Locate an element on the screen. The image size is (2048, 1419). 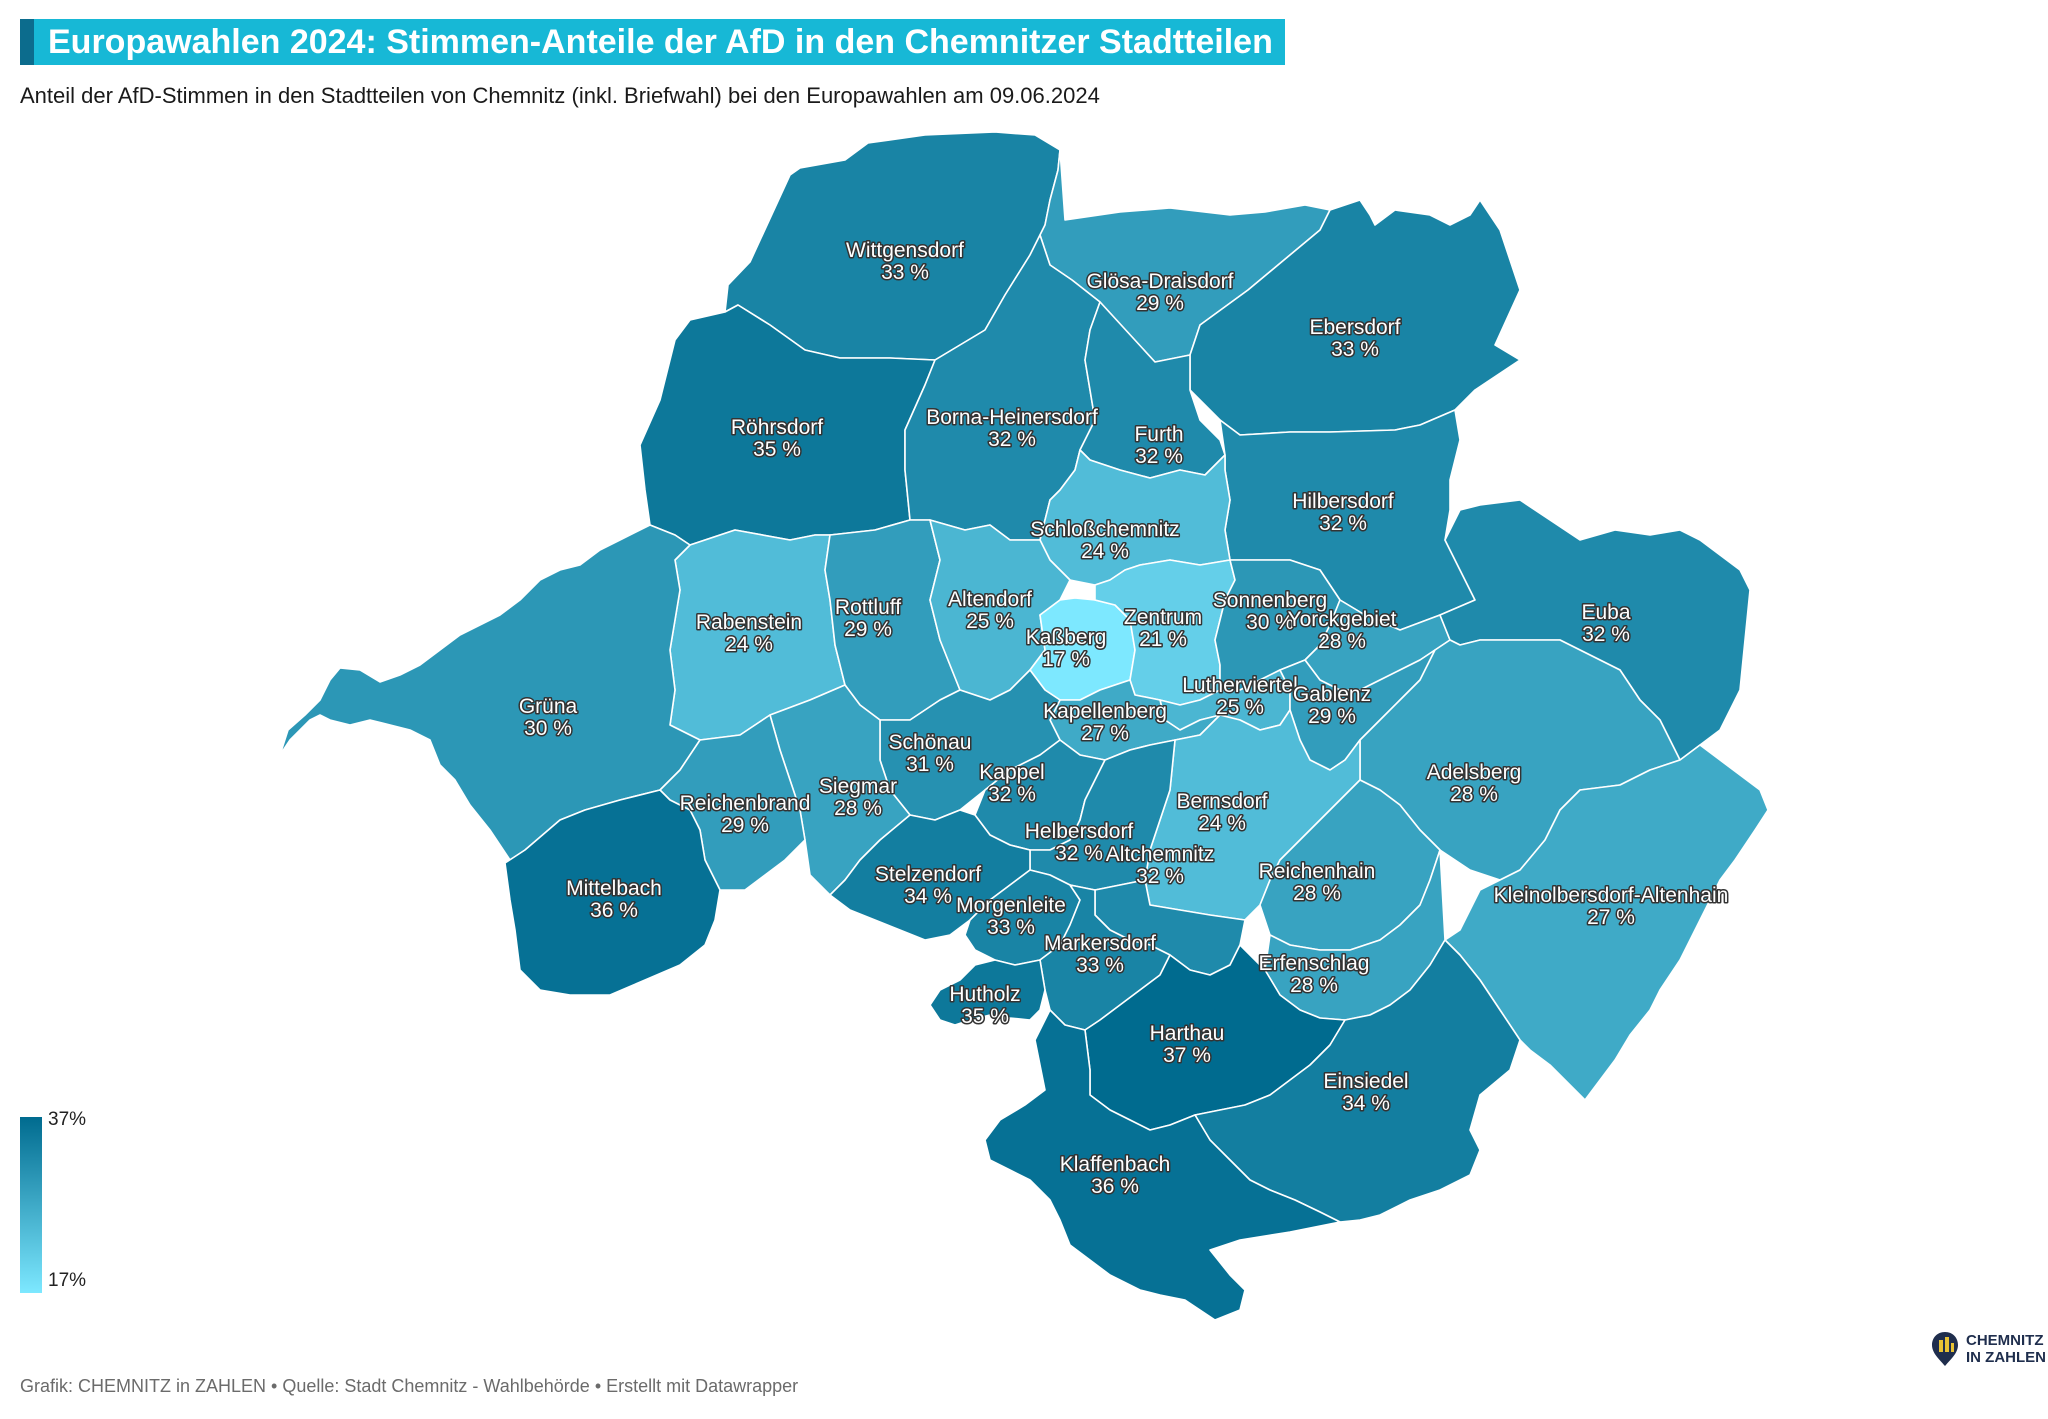
logo-wordmark: CHEMNITZ IN ZAHLEN is located at coordinates (2006, 1349).